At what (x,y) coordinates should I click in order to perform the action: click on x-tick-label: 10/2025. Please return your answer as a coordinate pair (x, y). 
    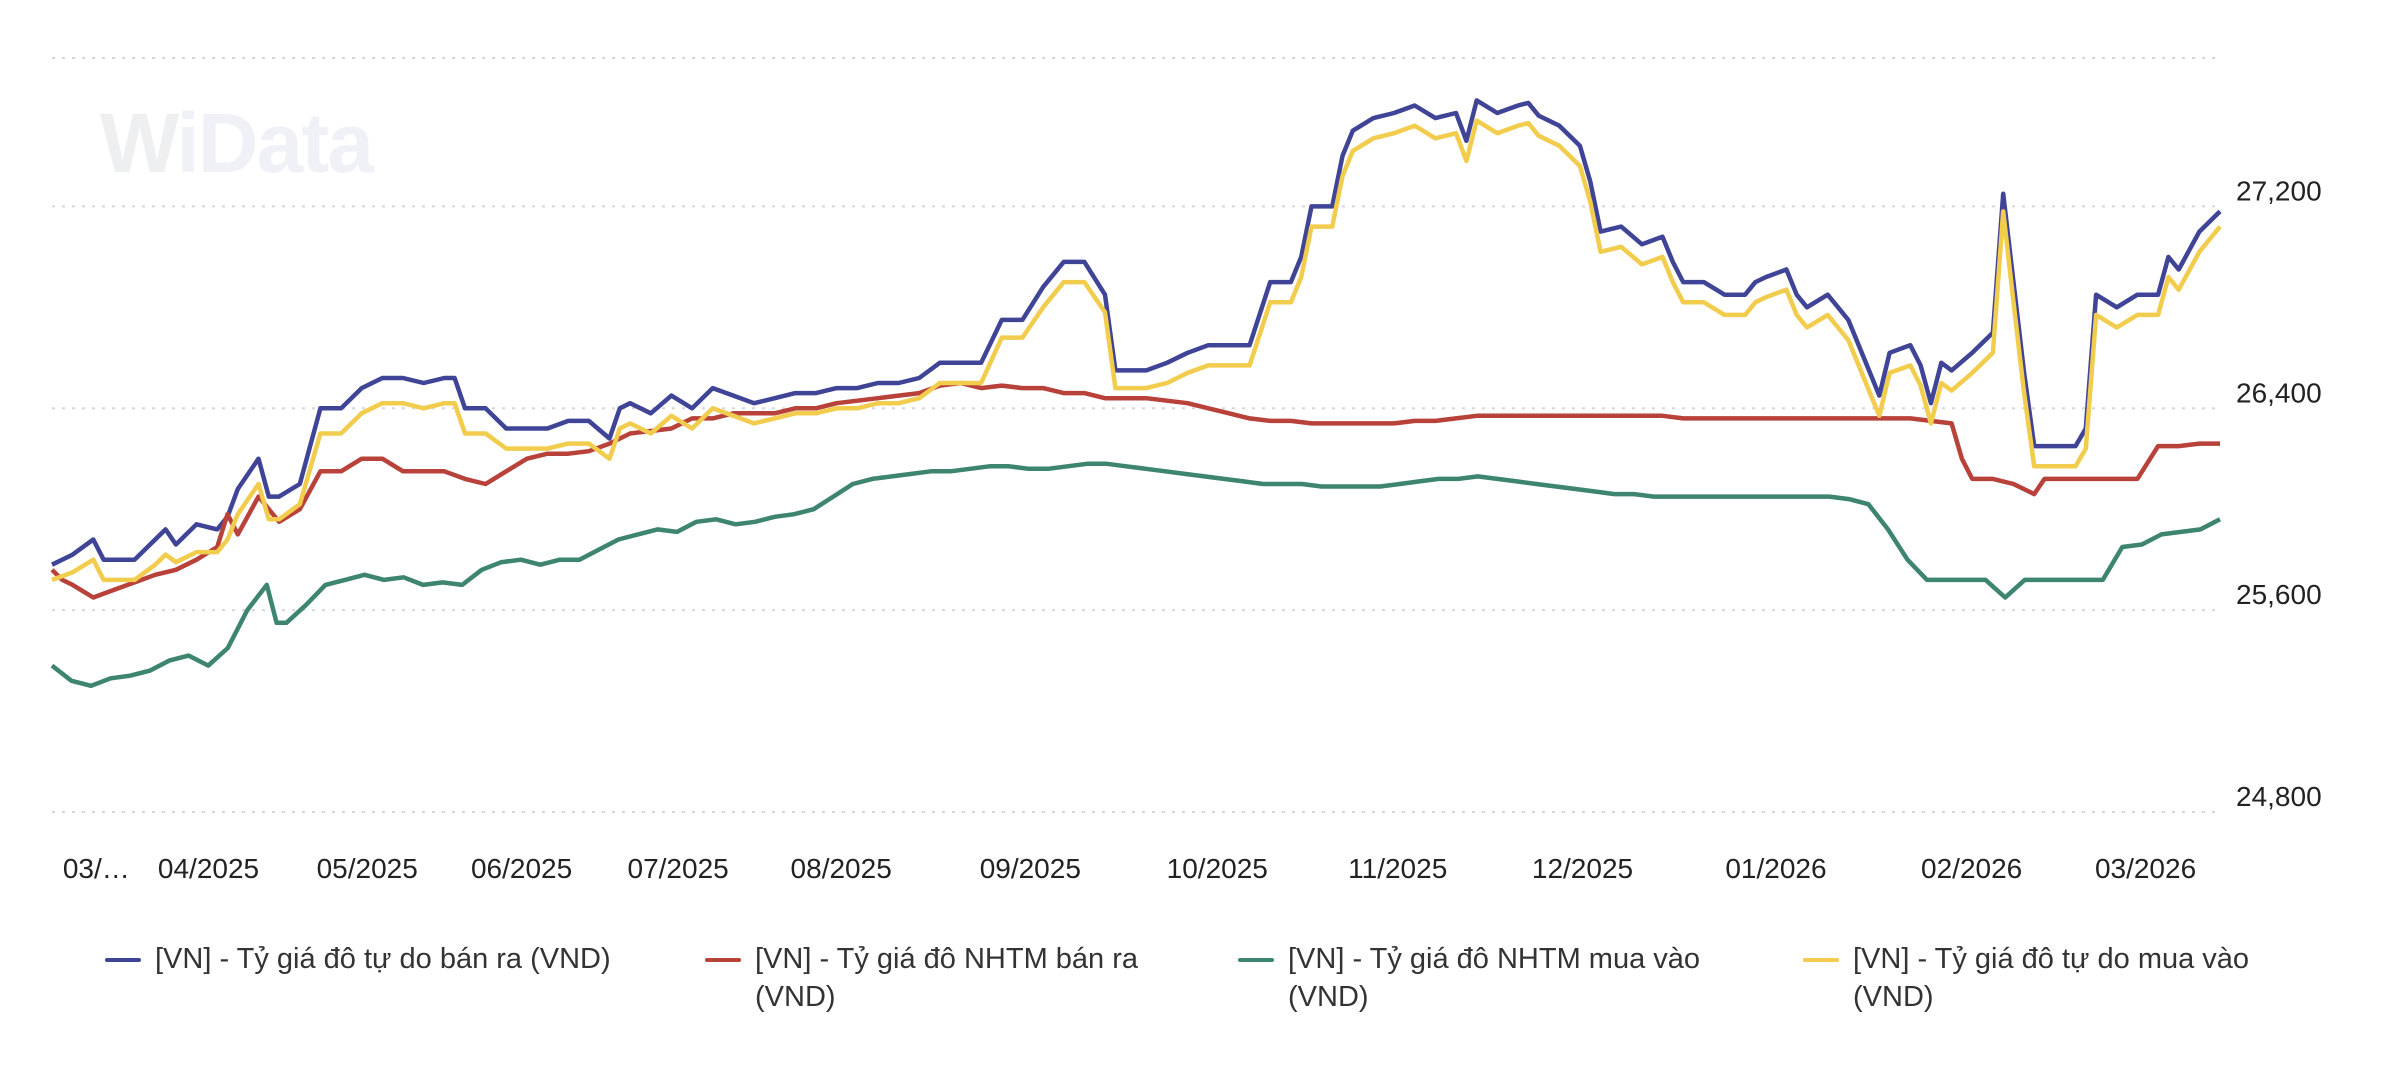
    Looking at the image, I should click on (1217, 868).